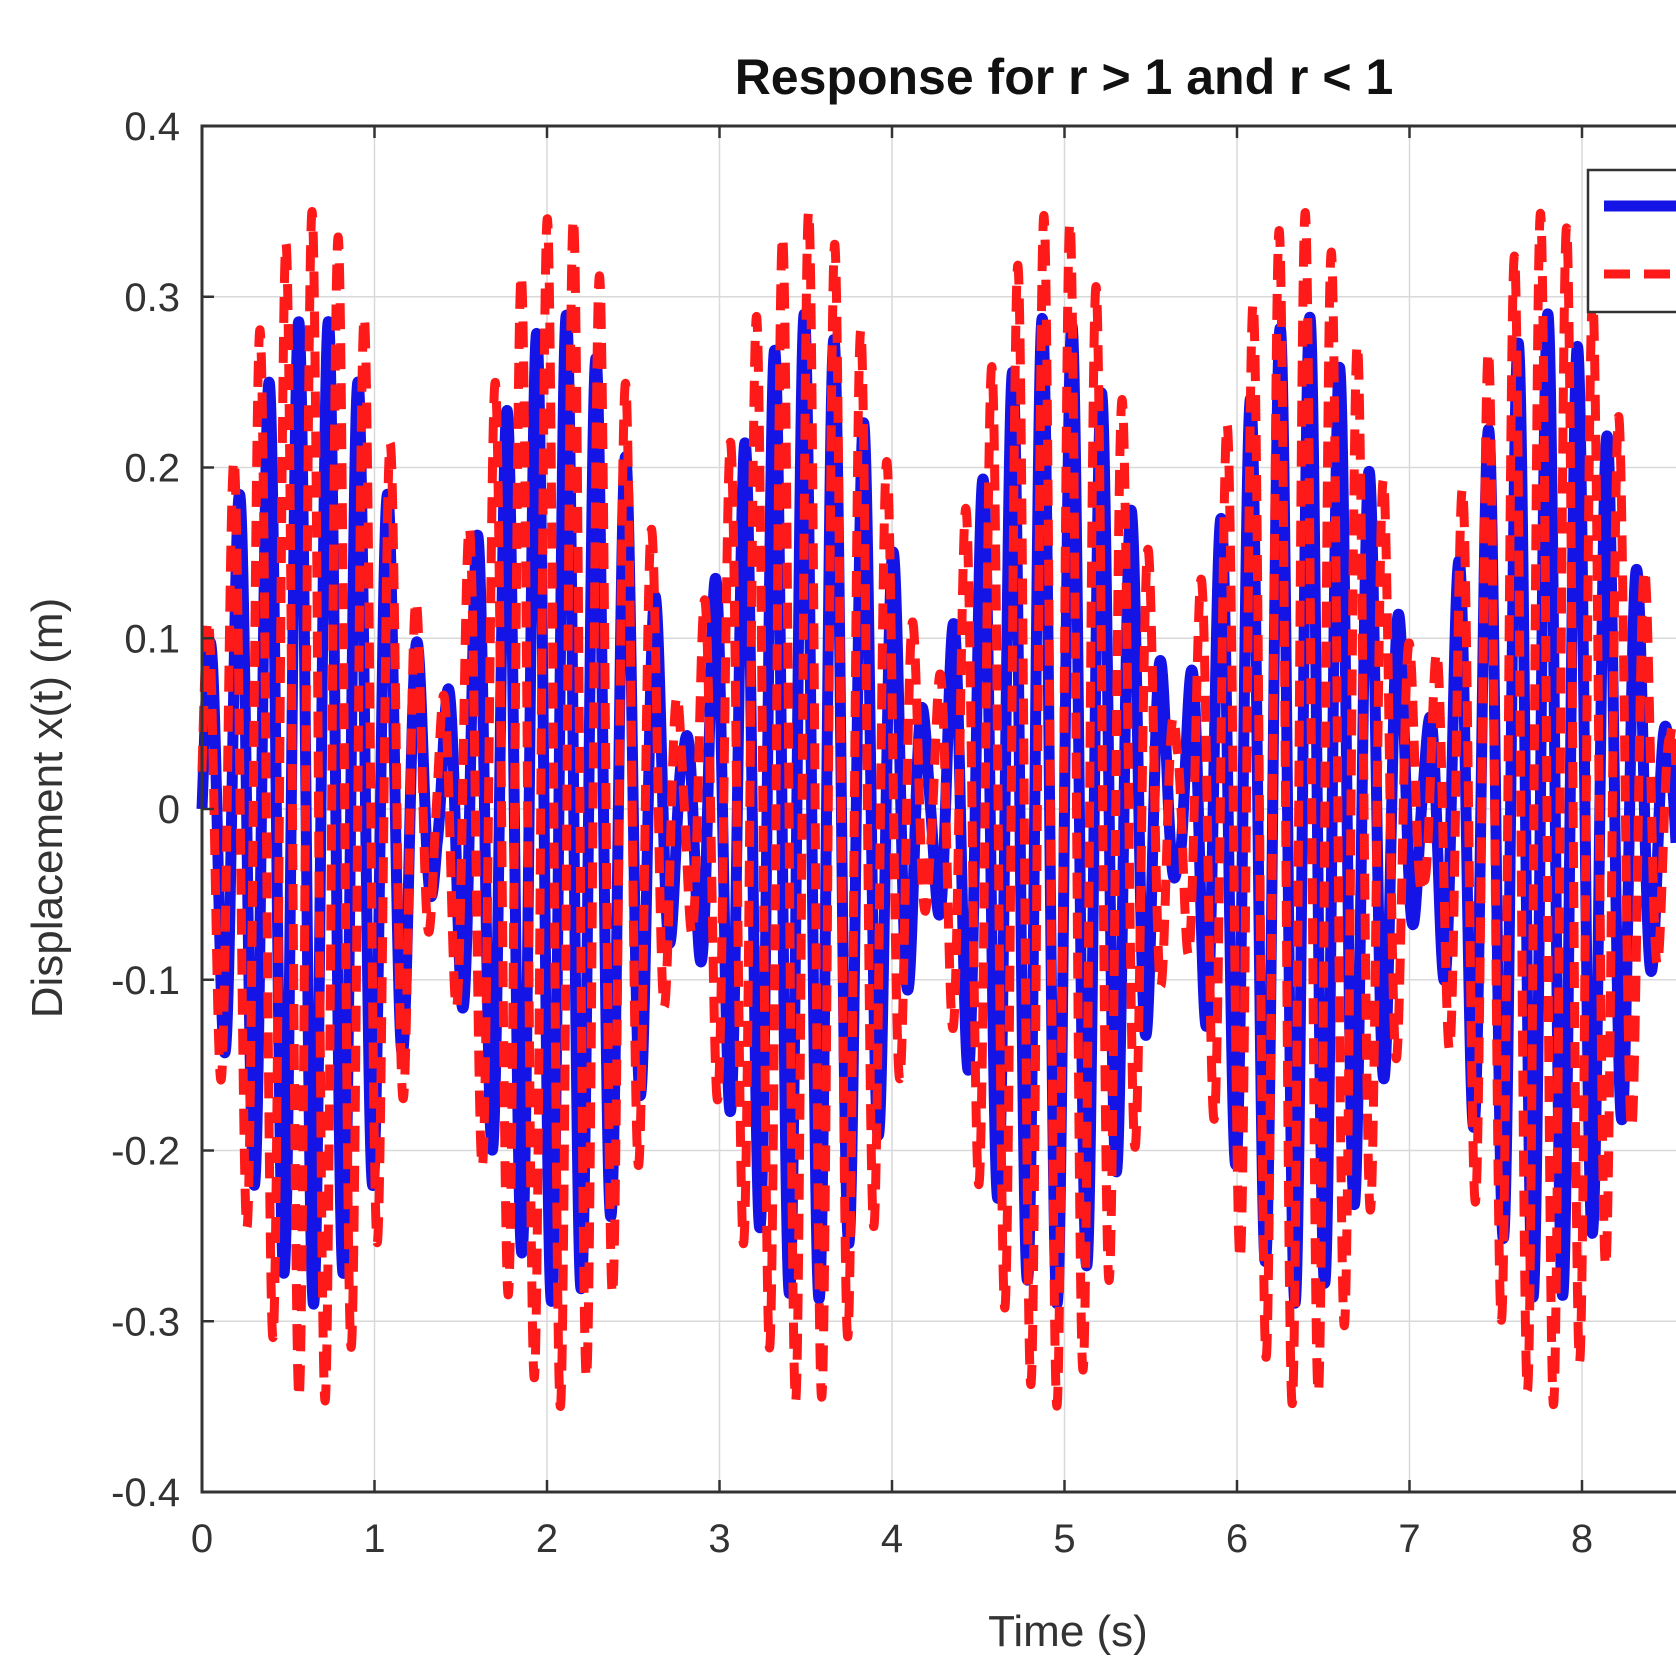 This screenshot has height=1676, width=1676. What do you see at coordinates (202, 1539) in the screenshot?
I see `x-tick-label: 0` at bounding box center [202, 1539].